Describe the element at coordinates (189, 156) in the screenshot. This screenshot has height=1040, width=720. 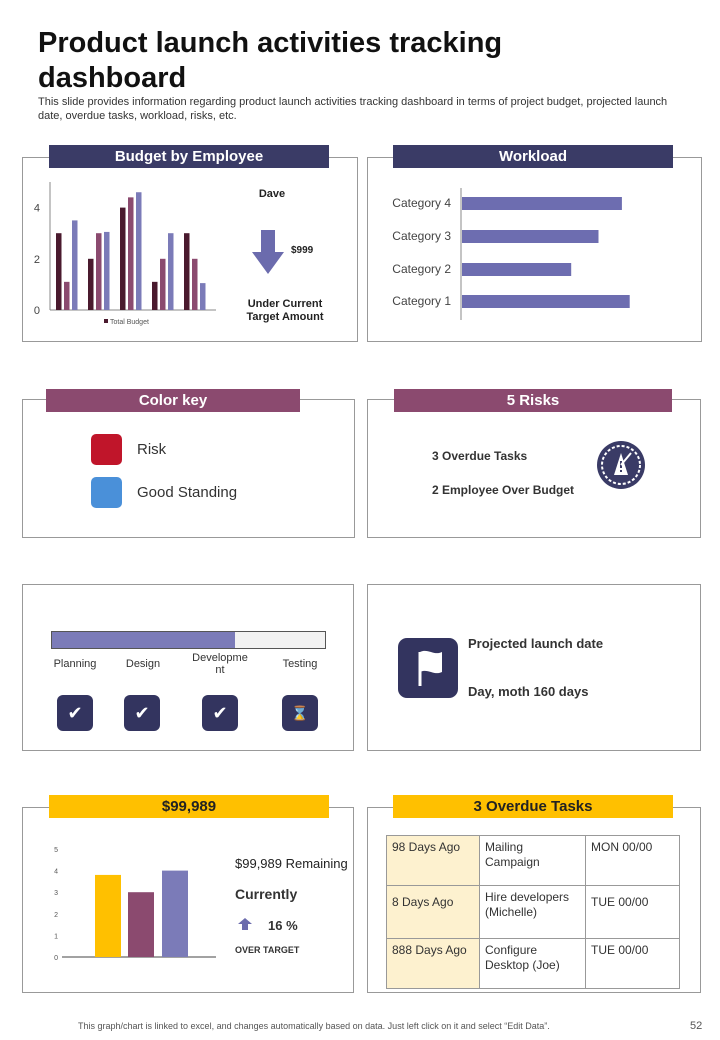
I see `budget-title: Budget by Employee` at that location.